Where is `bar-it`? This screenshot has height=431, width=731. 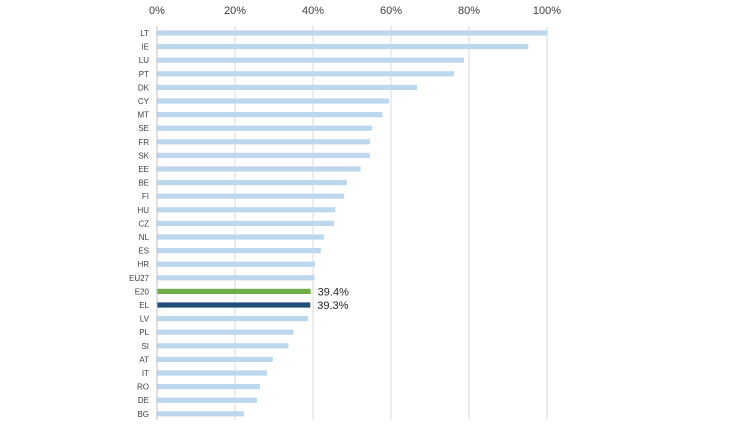 bar-it is located at coordinates (212, 373).